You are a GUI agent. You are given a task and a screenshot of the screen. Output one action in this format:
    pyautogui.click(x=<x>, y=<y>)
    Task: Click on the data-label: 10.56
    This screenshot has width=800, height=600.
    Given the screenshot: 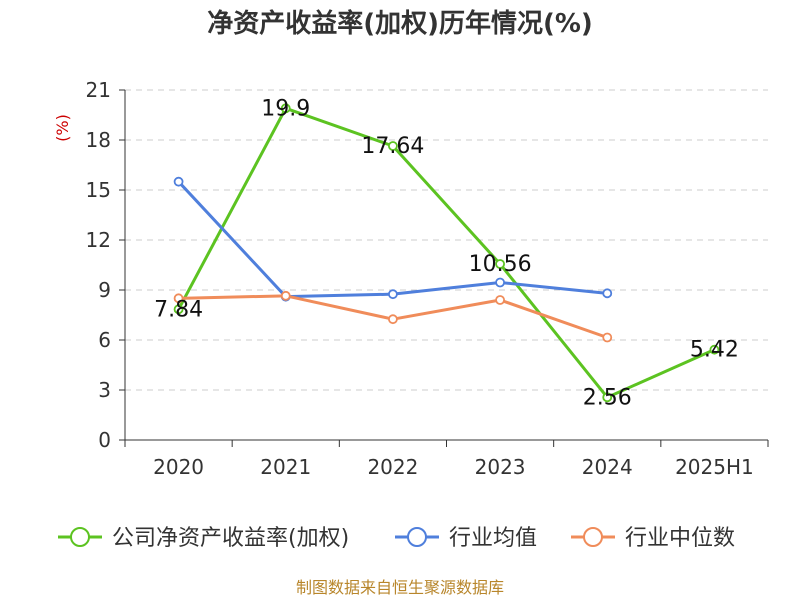 What is the action you would take?
    pyautogui.click(x=500, y=264)
    